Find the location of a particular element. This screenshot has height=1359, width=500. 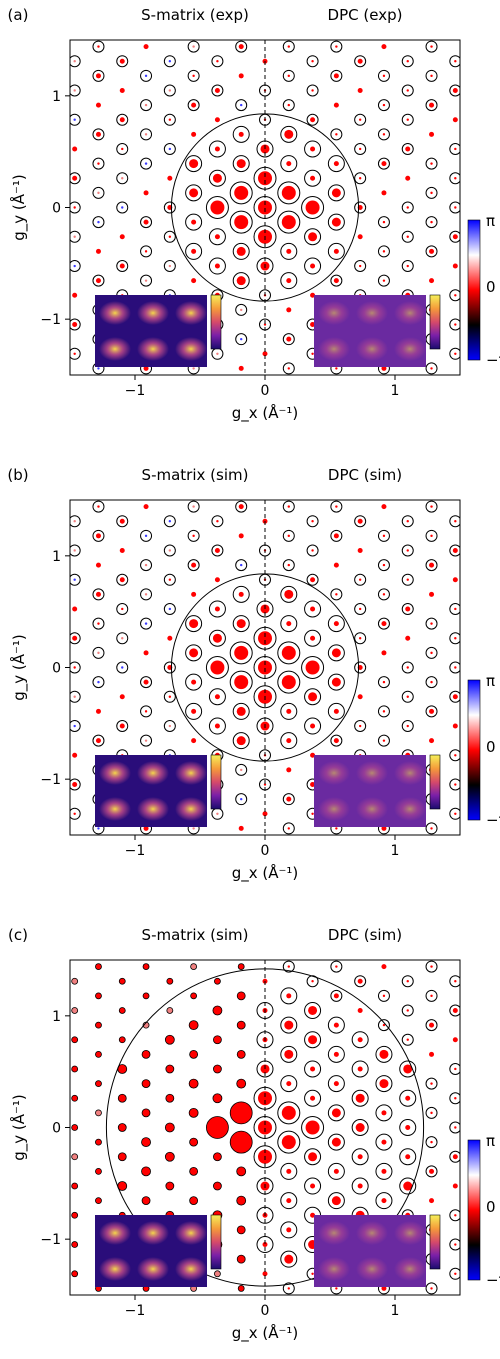

left-title: S-matrix (sim) is located at coordinates (195, 935).